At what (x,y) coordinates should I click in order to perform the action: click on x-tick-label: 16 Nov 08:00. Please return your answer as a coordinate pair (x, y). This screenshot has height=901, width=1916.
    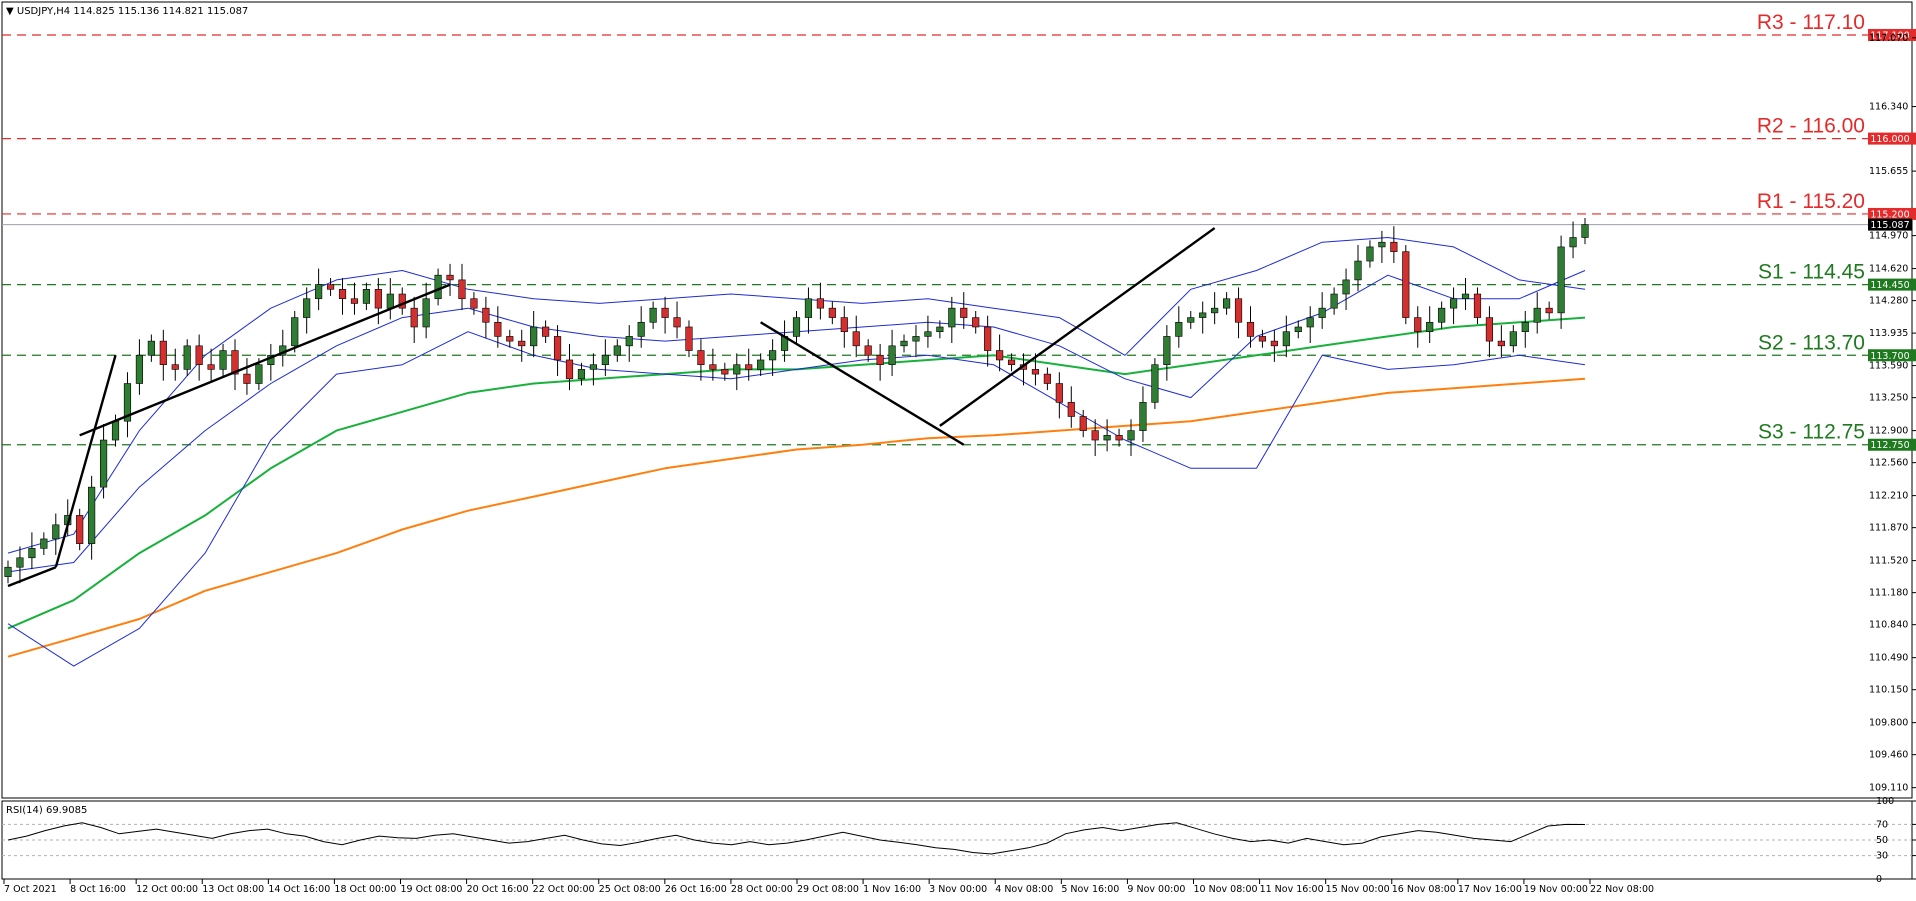
    Looking at the image, I should click on (1424, 889).